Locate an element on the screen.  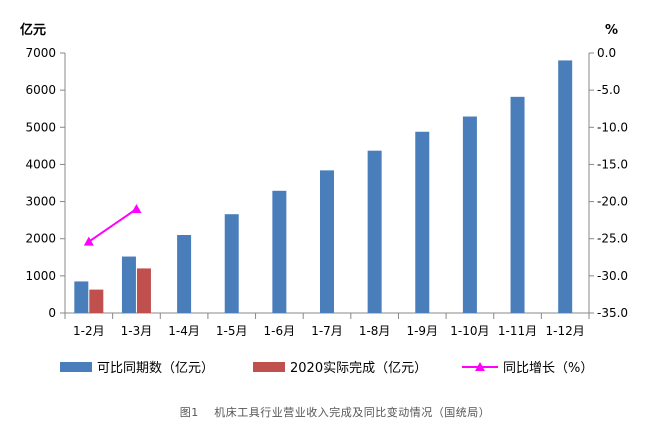
y-tick-label: 4000 is located at coordinates (40, 164).